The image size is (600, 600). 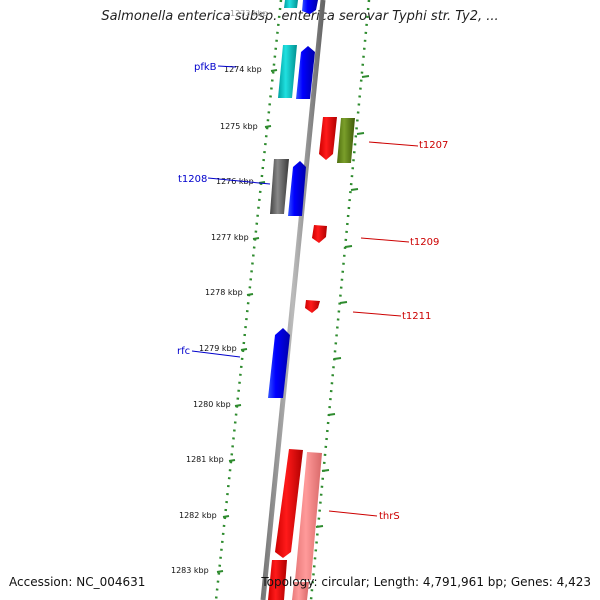 I want to click on forward-strand-genes, so click(x=293, y=199).